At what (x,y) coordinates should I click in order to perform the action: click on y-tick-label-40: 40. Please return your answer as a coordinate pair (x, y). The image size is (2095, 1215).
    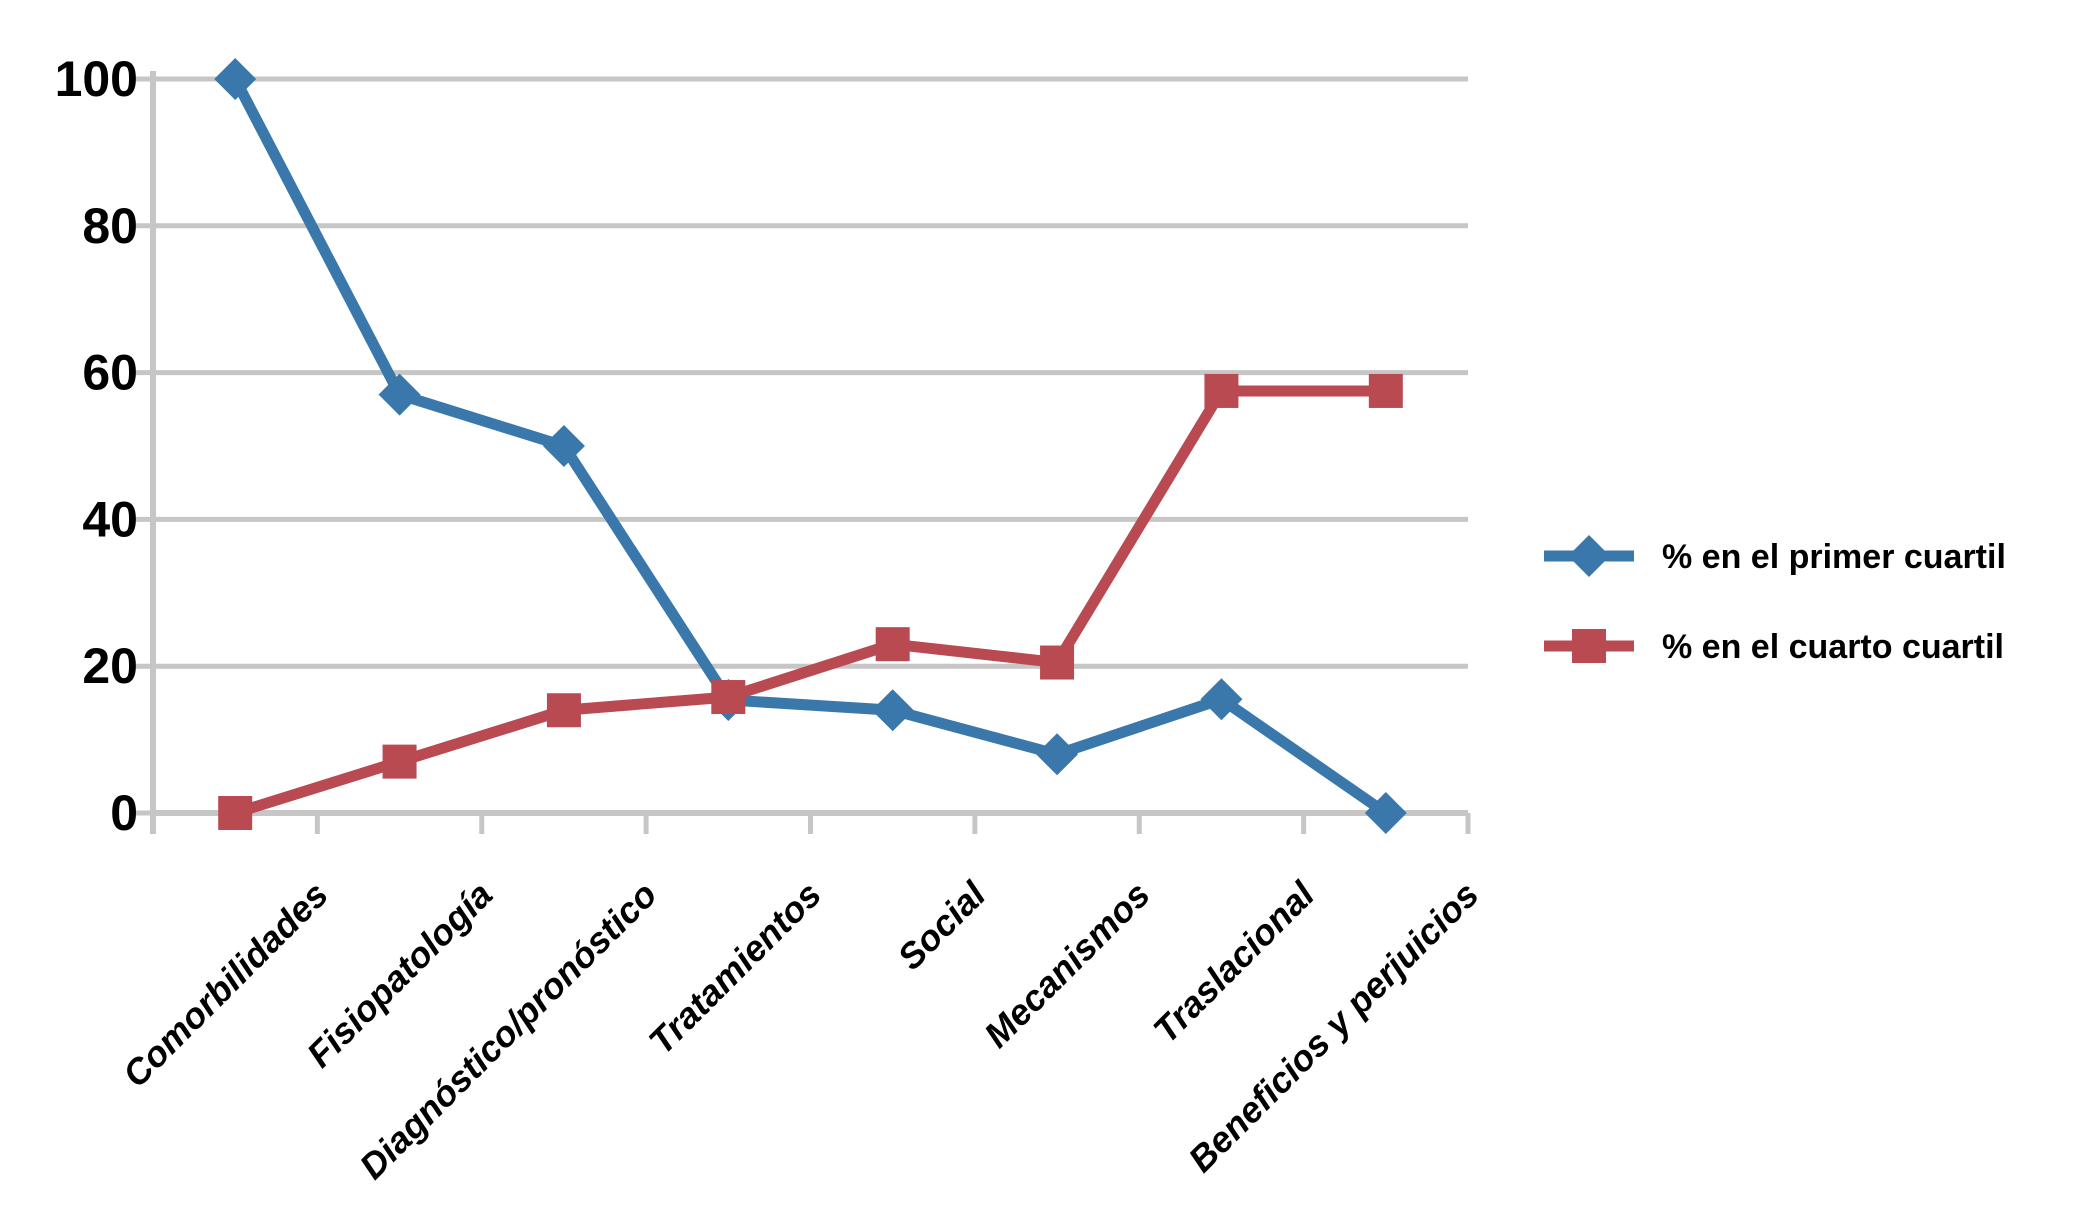
    Looking at the image, I should click on (110, 519).